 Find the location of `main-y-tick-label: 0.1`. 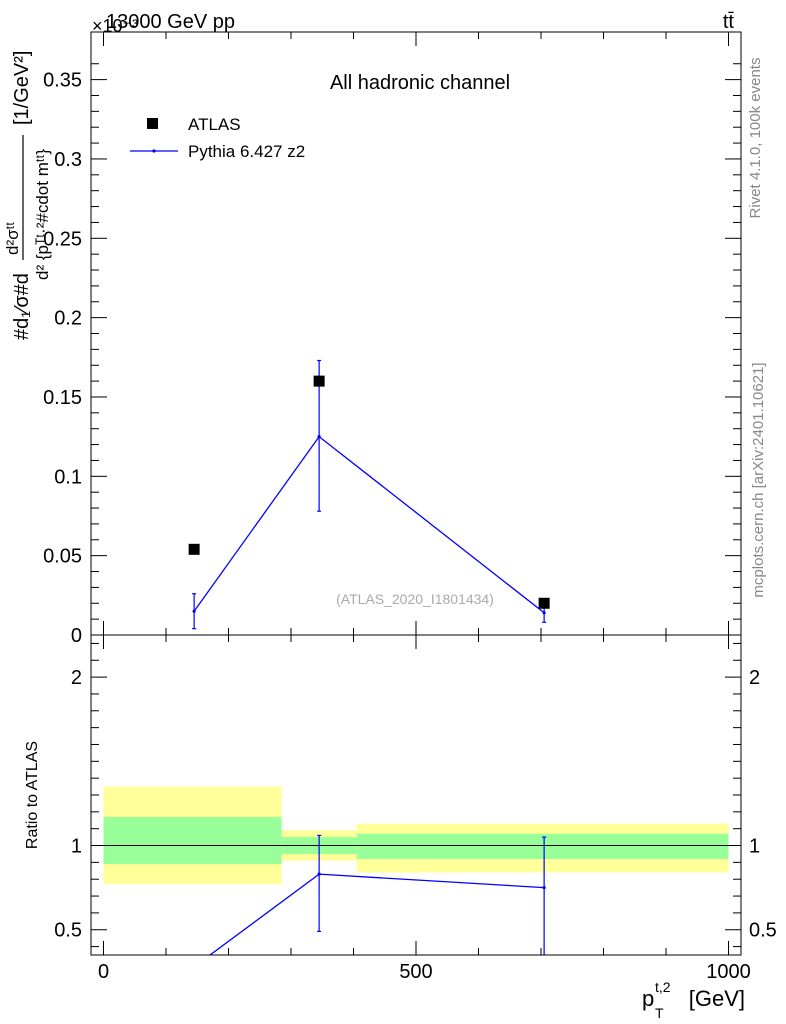

main-y-tick-label: 0.1 is located at coordinates (68, 477).